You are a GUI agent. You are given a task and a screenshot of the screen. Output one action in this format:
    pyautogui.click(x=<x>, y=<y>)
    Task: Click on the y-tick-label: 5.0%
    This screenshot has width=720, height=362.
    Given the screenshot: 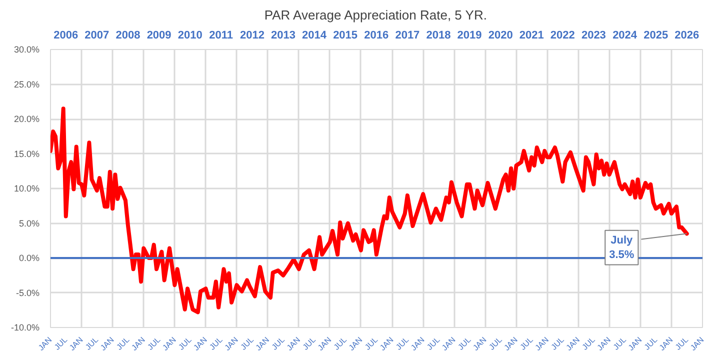 What is the action you would take?
    pyautogui.click(x=29, y=223)
    